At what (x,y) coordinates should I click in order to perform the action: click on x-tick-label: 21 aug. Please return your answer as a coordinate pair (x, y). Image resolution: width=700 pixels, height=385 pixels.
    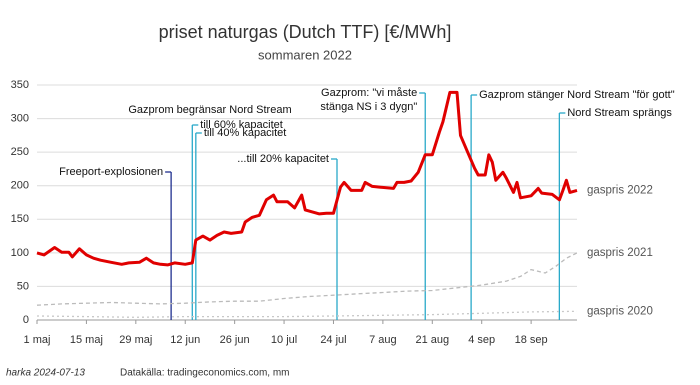
    Looking at the image, I should click on (432, 340).